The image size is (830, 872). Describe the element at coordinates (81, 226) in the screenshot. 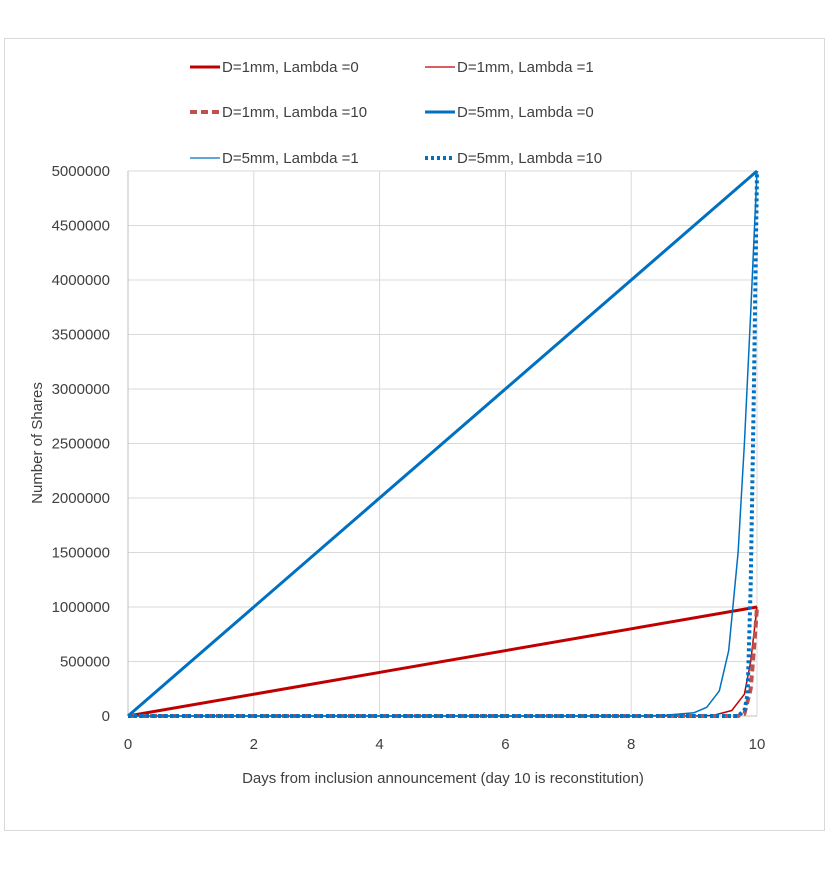

I see `y-tick-label: 4500000` at that location.